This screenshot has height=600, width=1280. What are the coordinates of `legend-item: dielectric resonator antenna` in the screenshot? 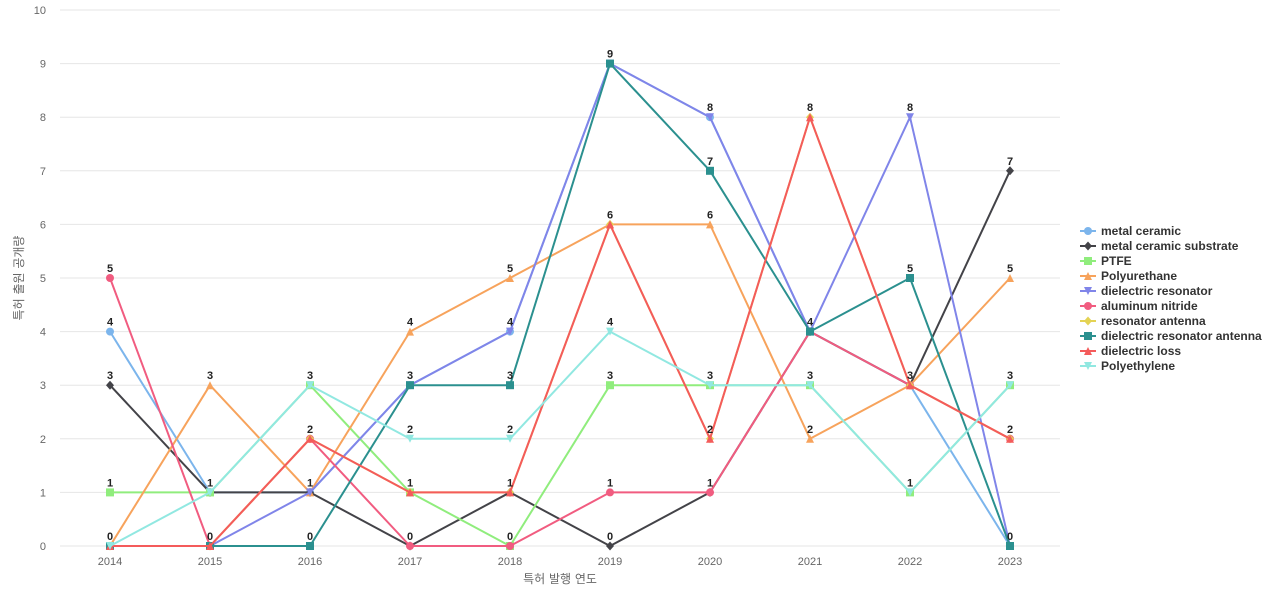 It's located at (1171, 336).